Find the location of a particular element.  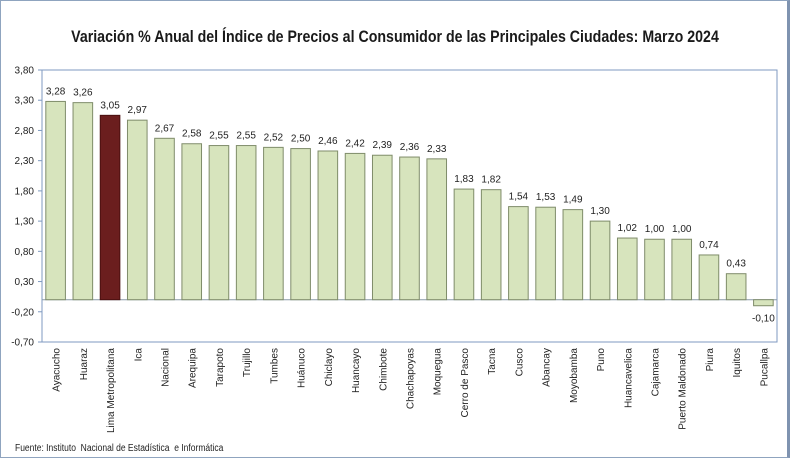

x-tick-label: Cajamarca is located at coordinates (656, 372).